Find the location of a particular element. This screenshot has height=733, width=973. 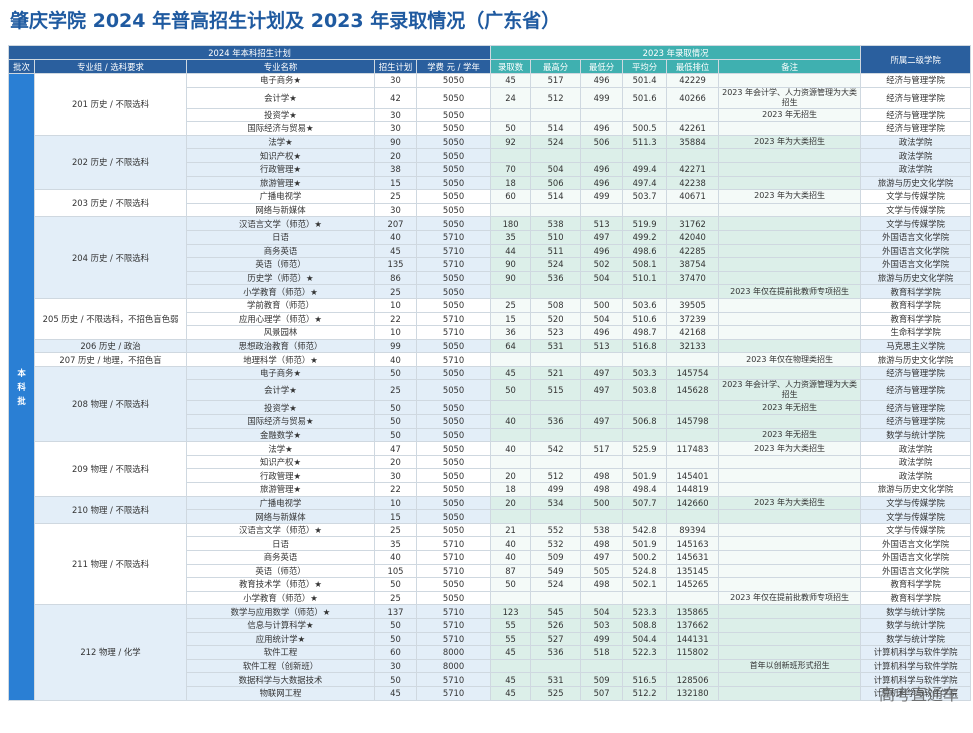

count-cell: 180 is located at coordinates (511, 223).